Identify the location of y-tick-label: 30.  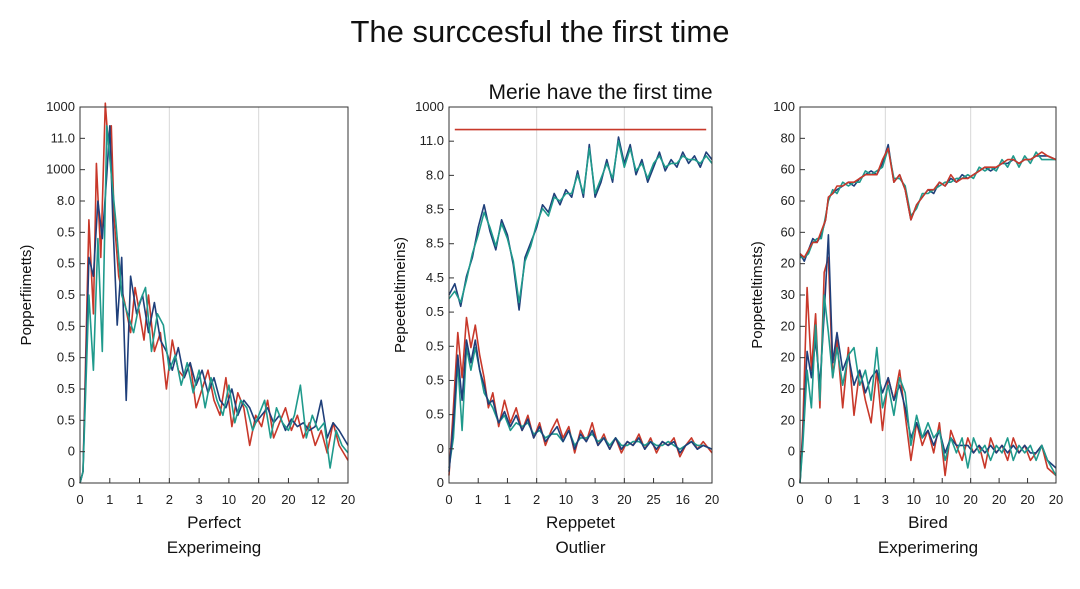
(788, 294).